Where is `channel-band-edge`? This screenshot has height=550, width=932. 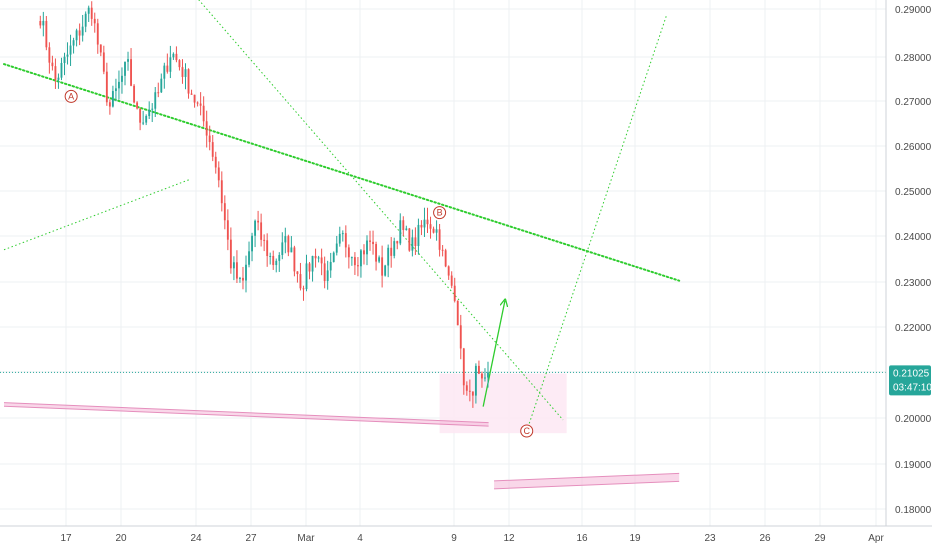 channel-band-edge is located at coordinates (246, 416).